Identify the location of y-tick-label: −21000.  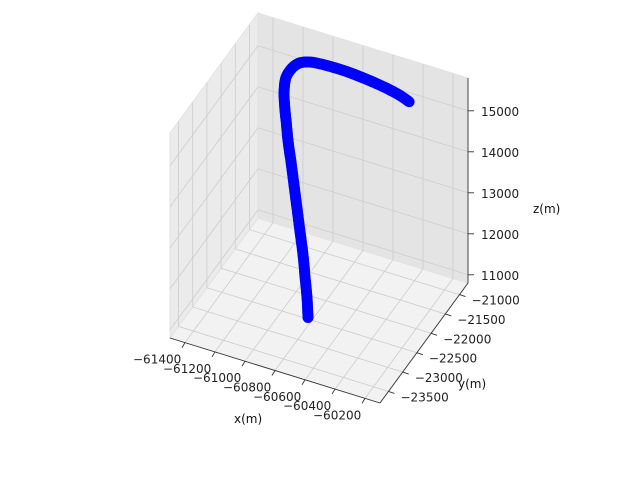
(496, 301).